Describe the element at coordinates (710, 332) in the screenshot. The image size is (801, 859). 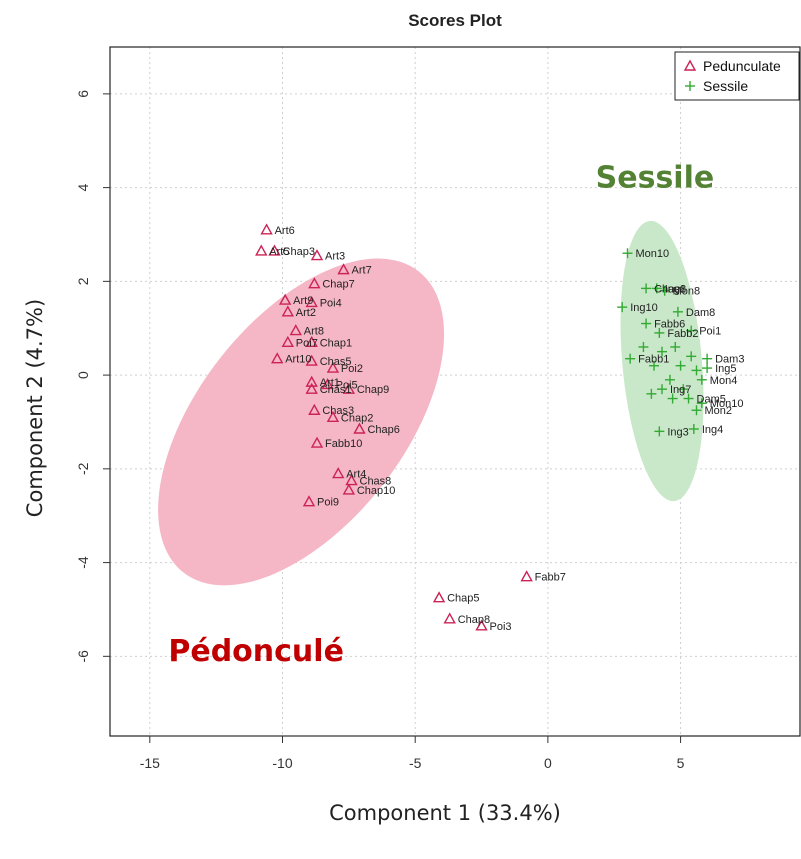
I see `point-label: Poi1` at that location.